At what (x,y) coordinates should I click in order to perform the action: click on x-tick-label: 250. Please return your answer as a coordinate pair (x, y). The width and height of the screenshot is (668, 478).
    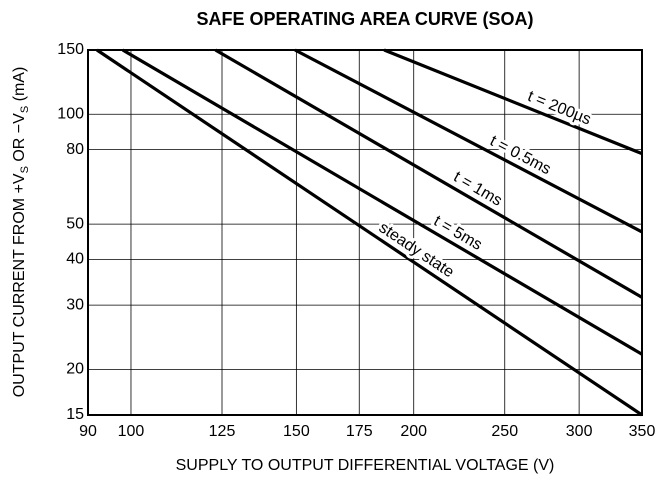
    Looking at the image, I should click on (504, 431).